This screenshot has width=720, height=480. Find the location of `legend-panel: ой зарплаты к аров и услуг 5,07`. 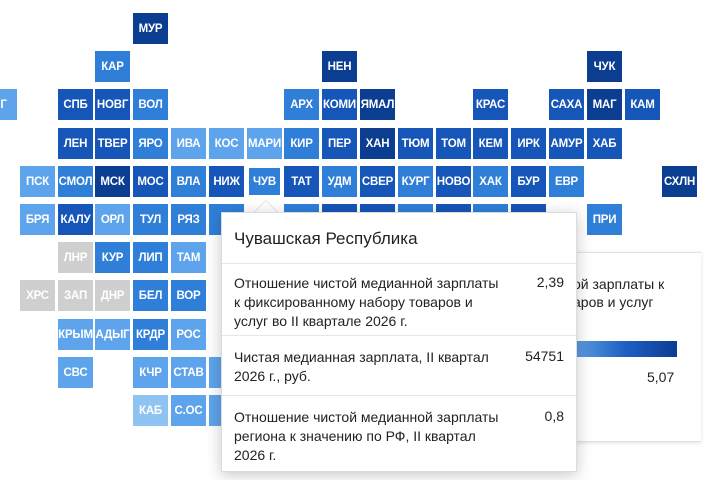

legend-panel: ой зарплаты к аров и услуг 5,07 is located at coordinates (630, 347).